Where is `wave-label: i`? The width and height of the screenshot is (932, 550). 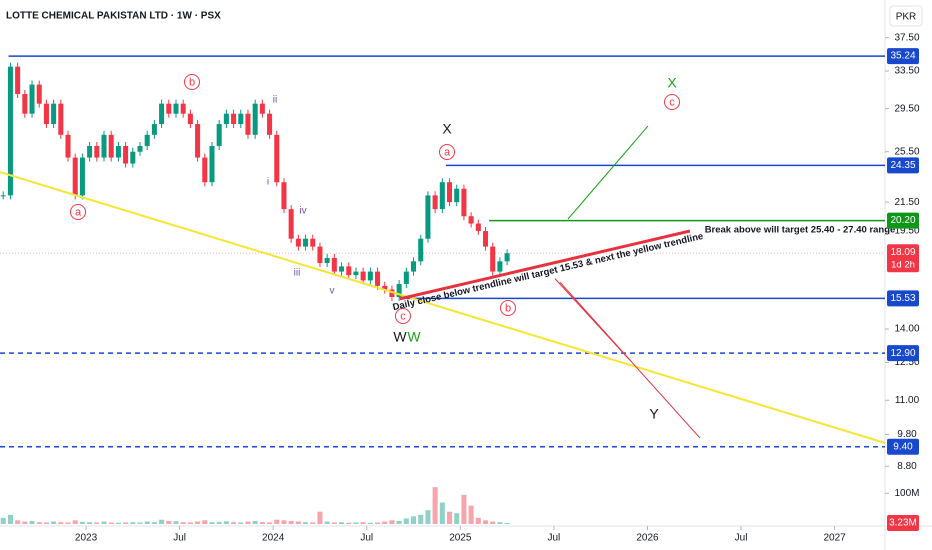
wave-label: i is located at coordinates (268, 182).